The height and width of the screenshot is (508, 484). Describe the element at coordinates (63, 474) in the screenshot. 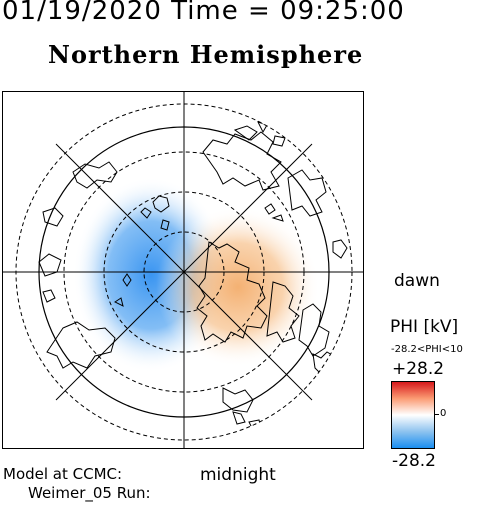

I see `model-label: Model at CCMC:` at that location.